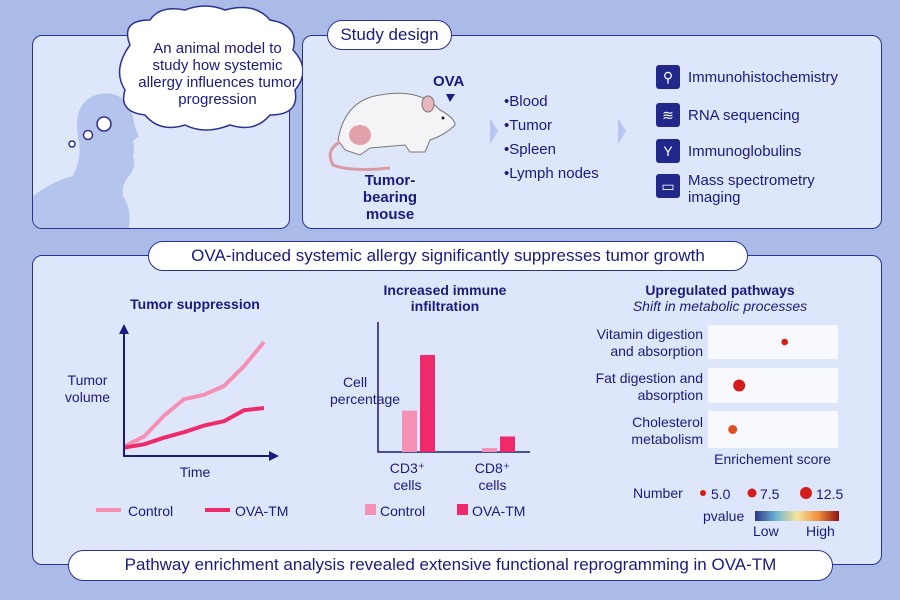  What do you see at coordinates (151, 511) in the screenshot?
I see `legend-control-label: Control` at bounding box center [151, 511].